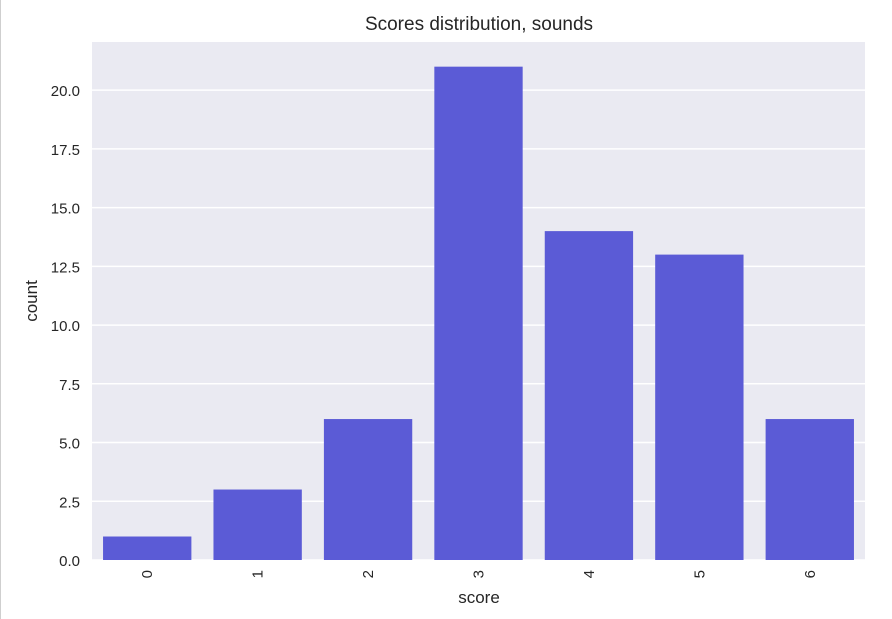  Describe the element at coordinates (69, 444) in the screenshot. I see `y-tick-label: 5.0` at that location.